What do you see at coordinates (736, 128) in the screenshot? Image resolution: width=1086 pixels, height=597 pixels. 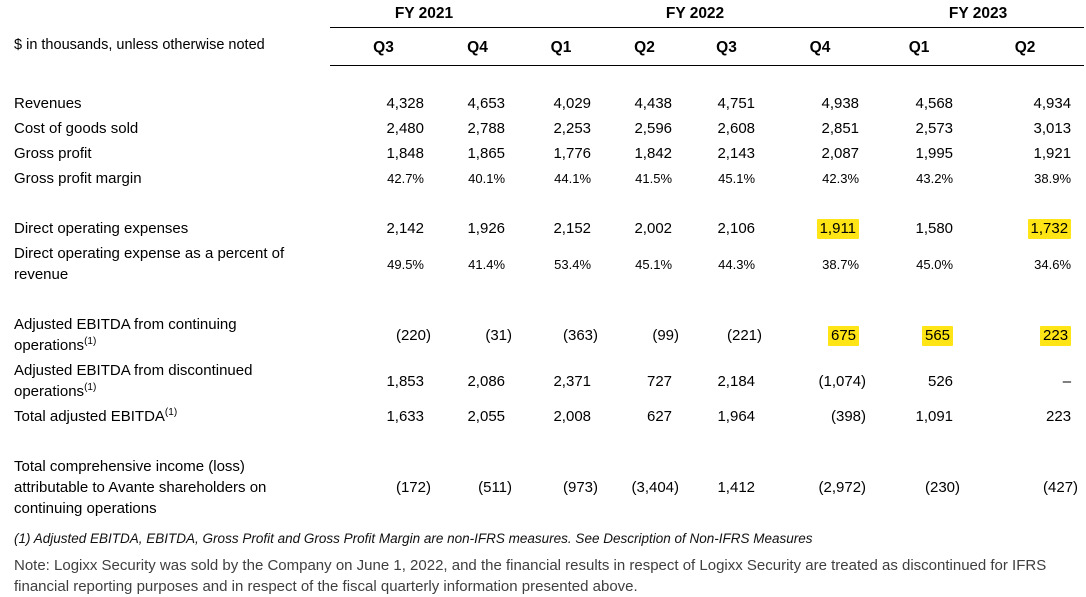 I see `value-cell: 2,608` at bounding box center [736, 128].